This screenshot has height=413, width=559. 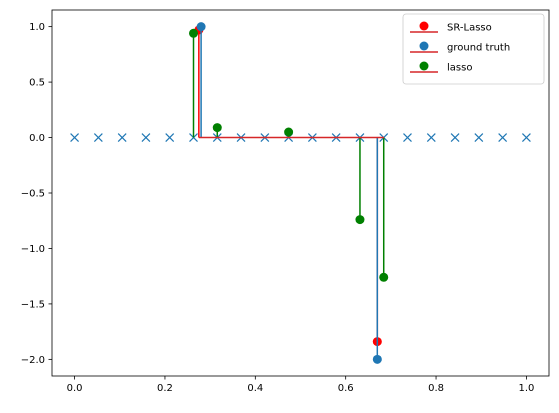 I want to click on legend-label: lasso, so click(x=459, y=68).